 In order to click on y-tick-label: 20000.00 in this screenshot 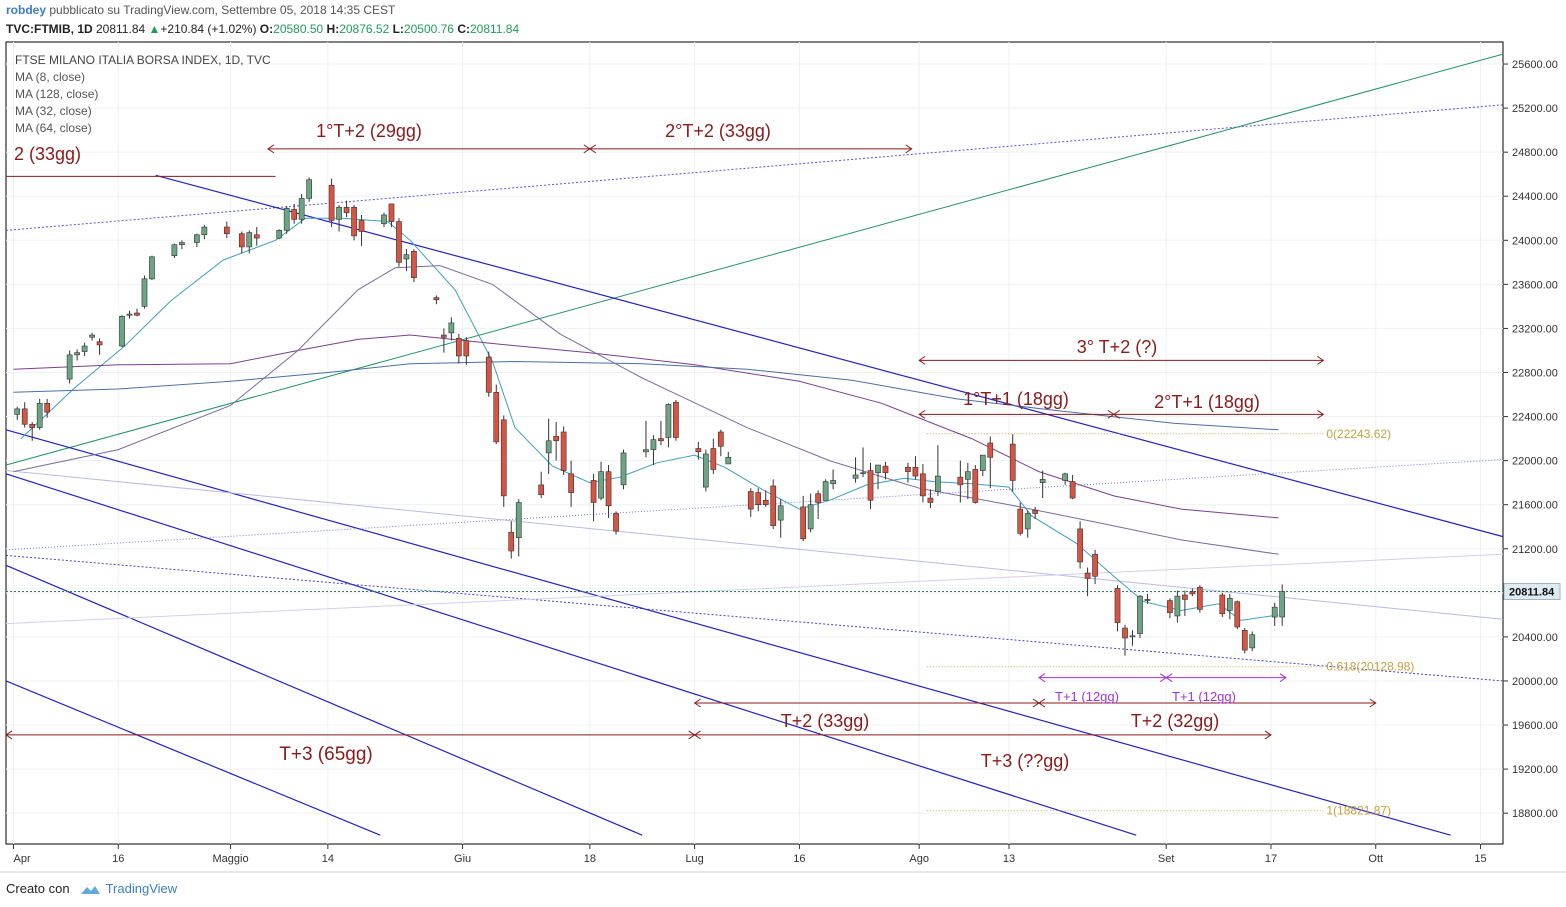, I will do `click(1535, 682)`.